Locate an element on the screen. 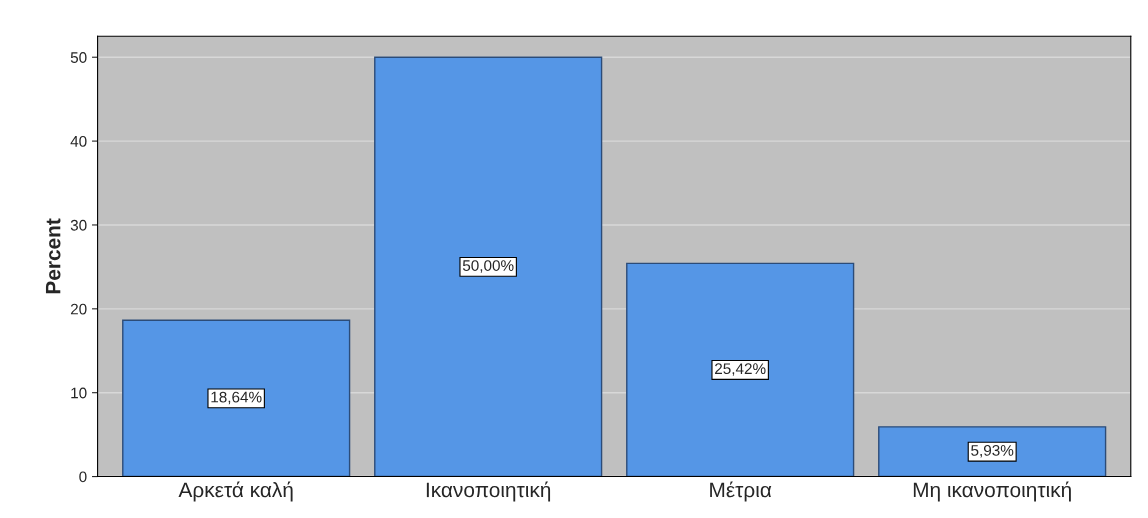 The image size is (1148, 518). data-label: 25,42% is located at coordinates (740, 369).